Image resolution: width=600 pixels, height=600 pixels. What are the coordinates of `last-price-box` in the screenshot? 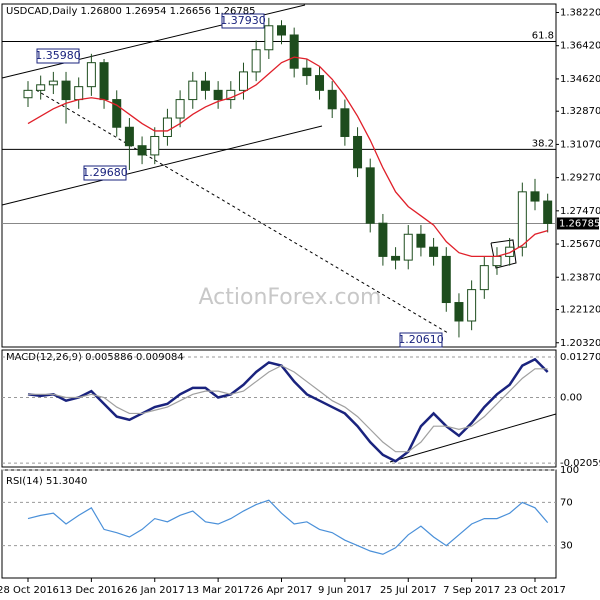 It's located at (578, 223).